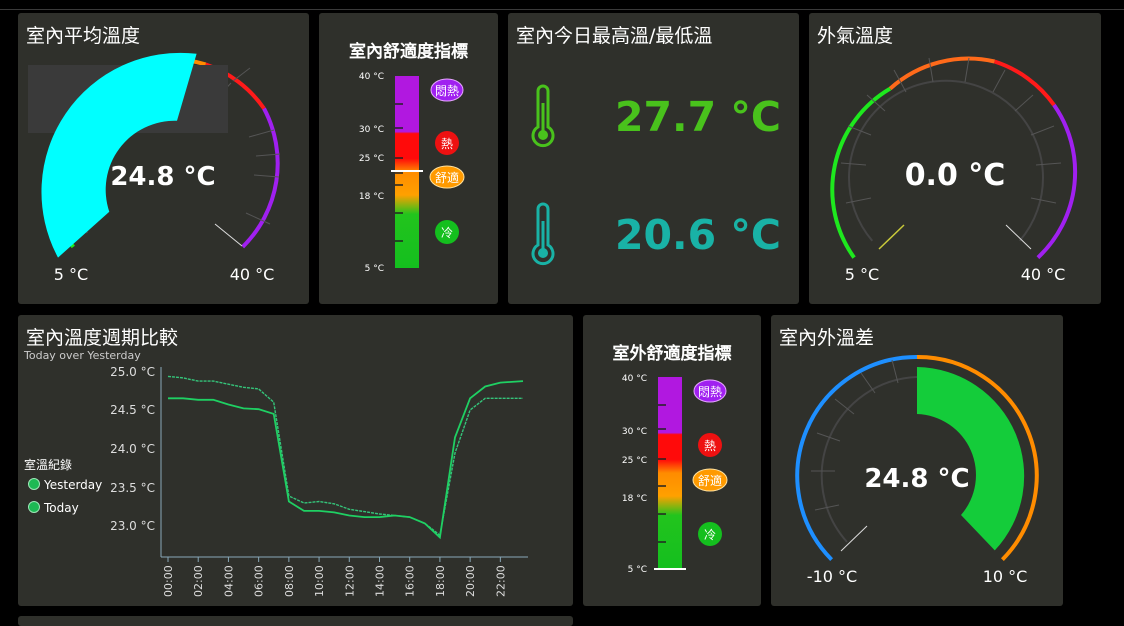 Image resolution: width=1124 pixels, height=626 pixels. I want to click on card-title: 室內平均溫度, so click(83, 36).